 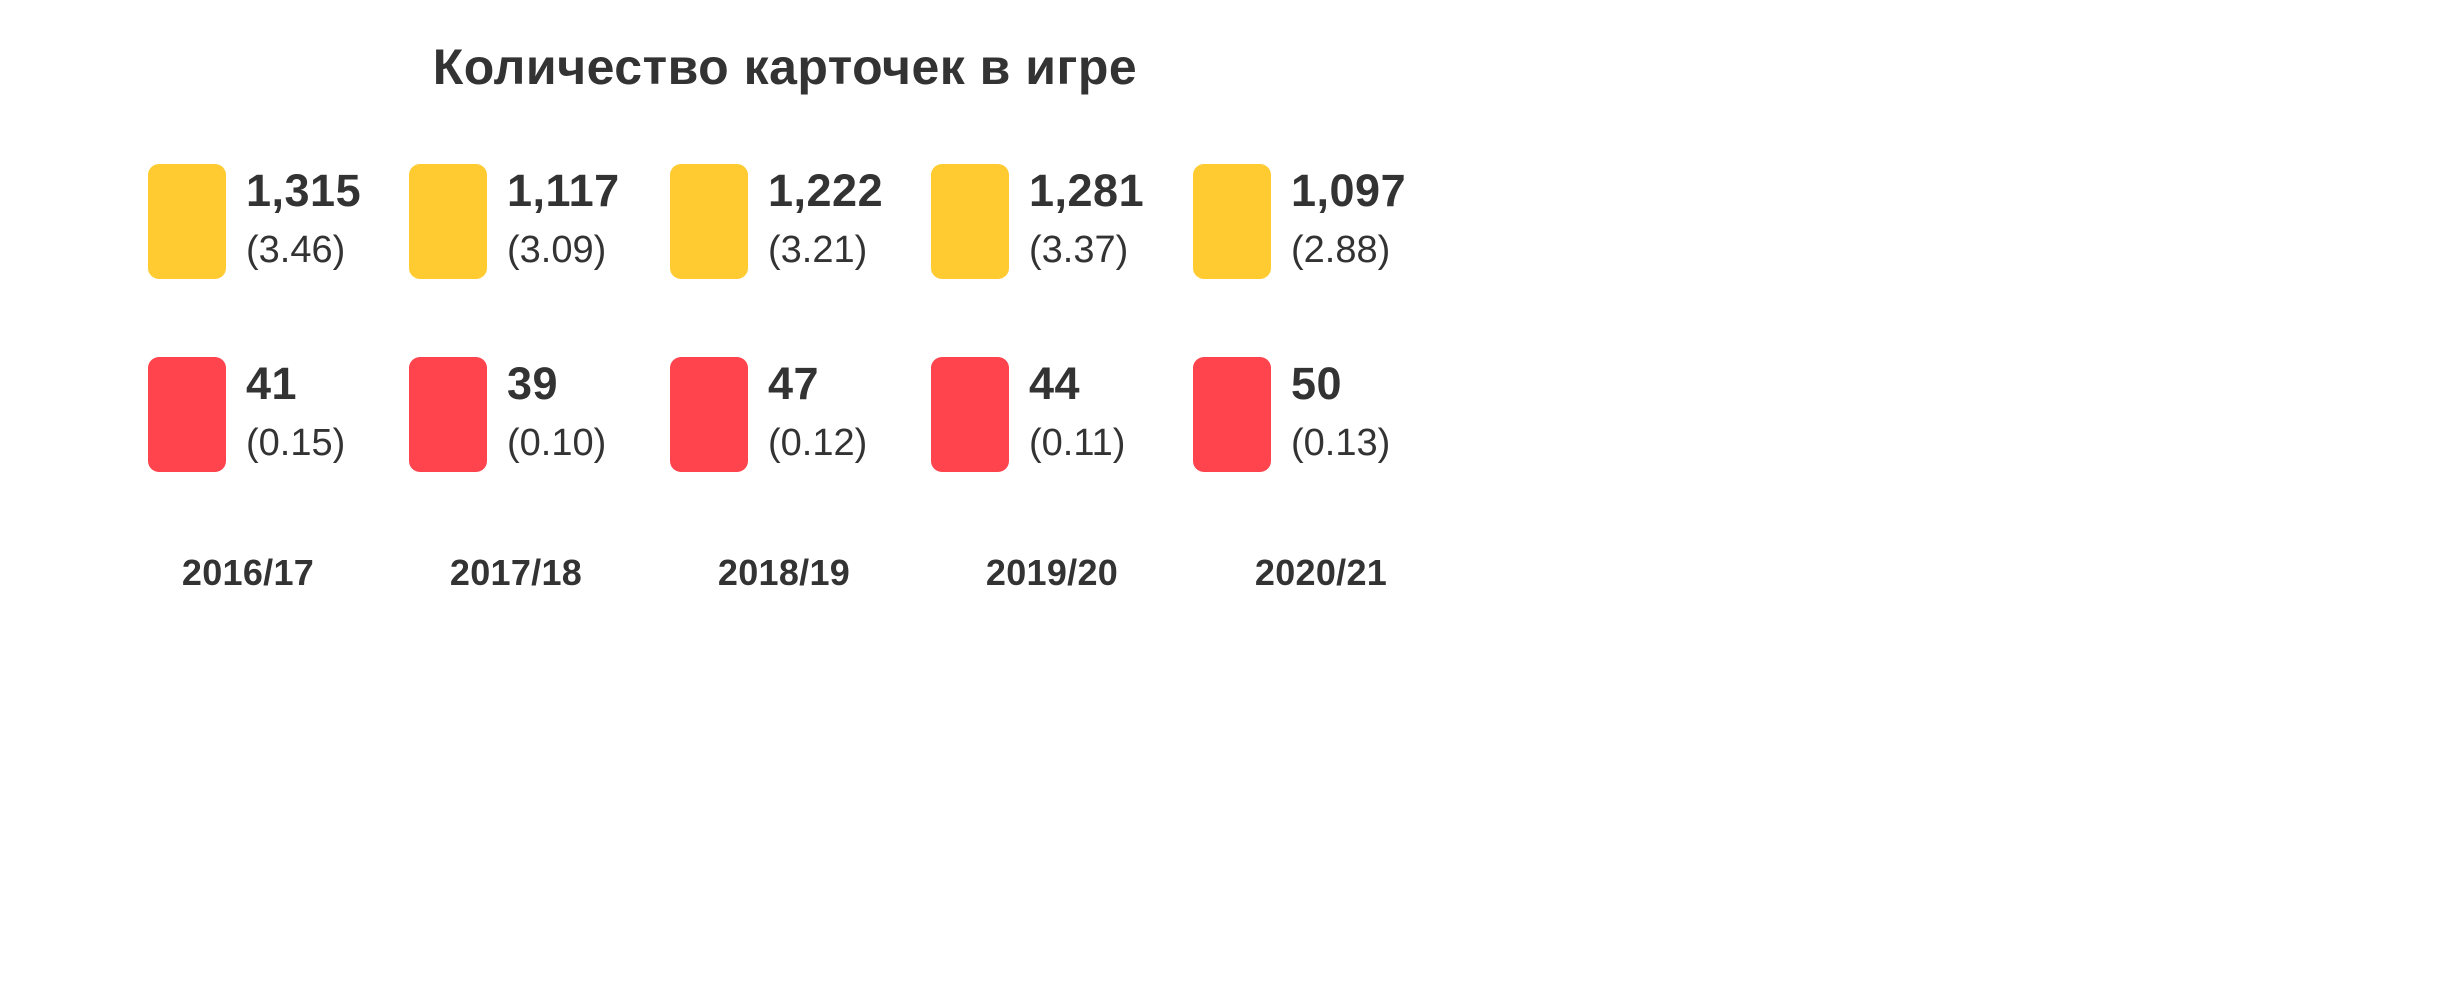 I want to click on yellow-card-stat-5: 1,097 (2.88), so click(x=1383, y=221).